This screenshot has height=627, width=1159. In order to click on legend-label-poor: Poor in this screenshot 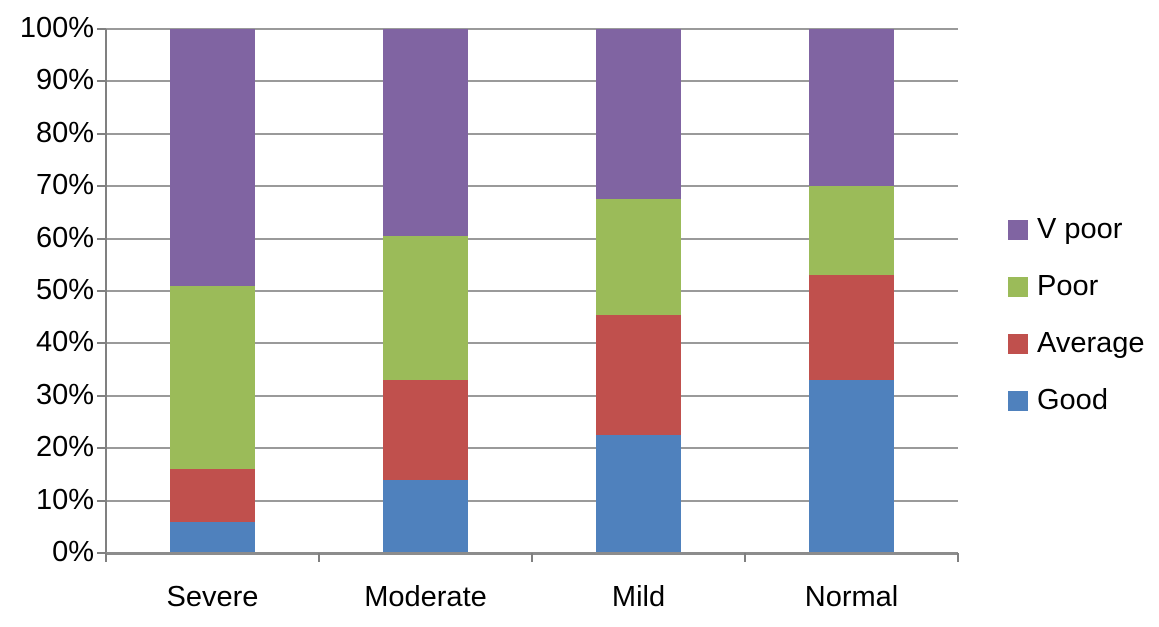, I will do `click(1068, 286)`.